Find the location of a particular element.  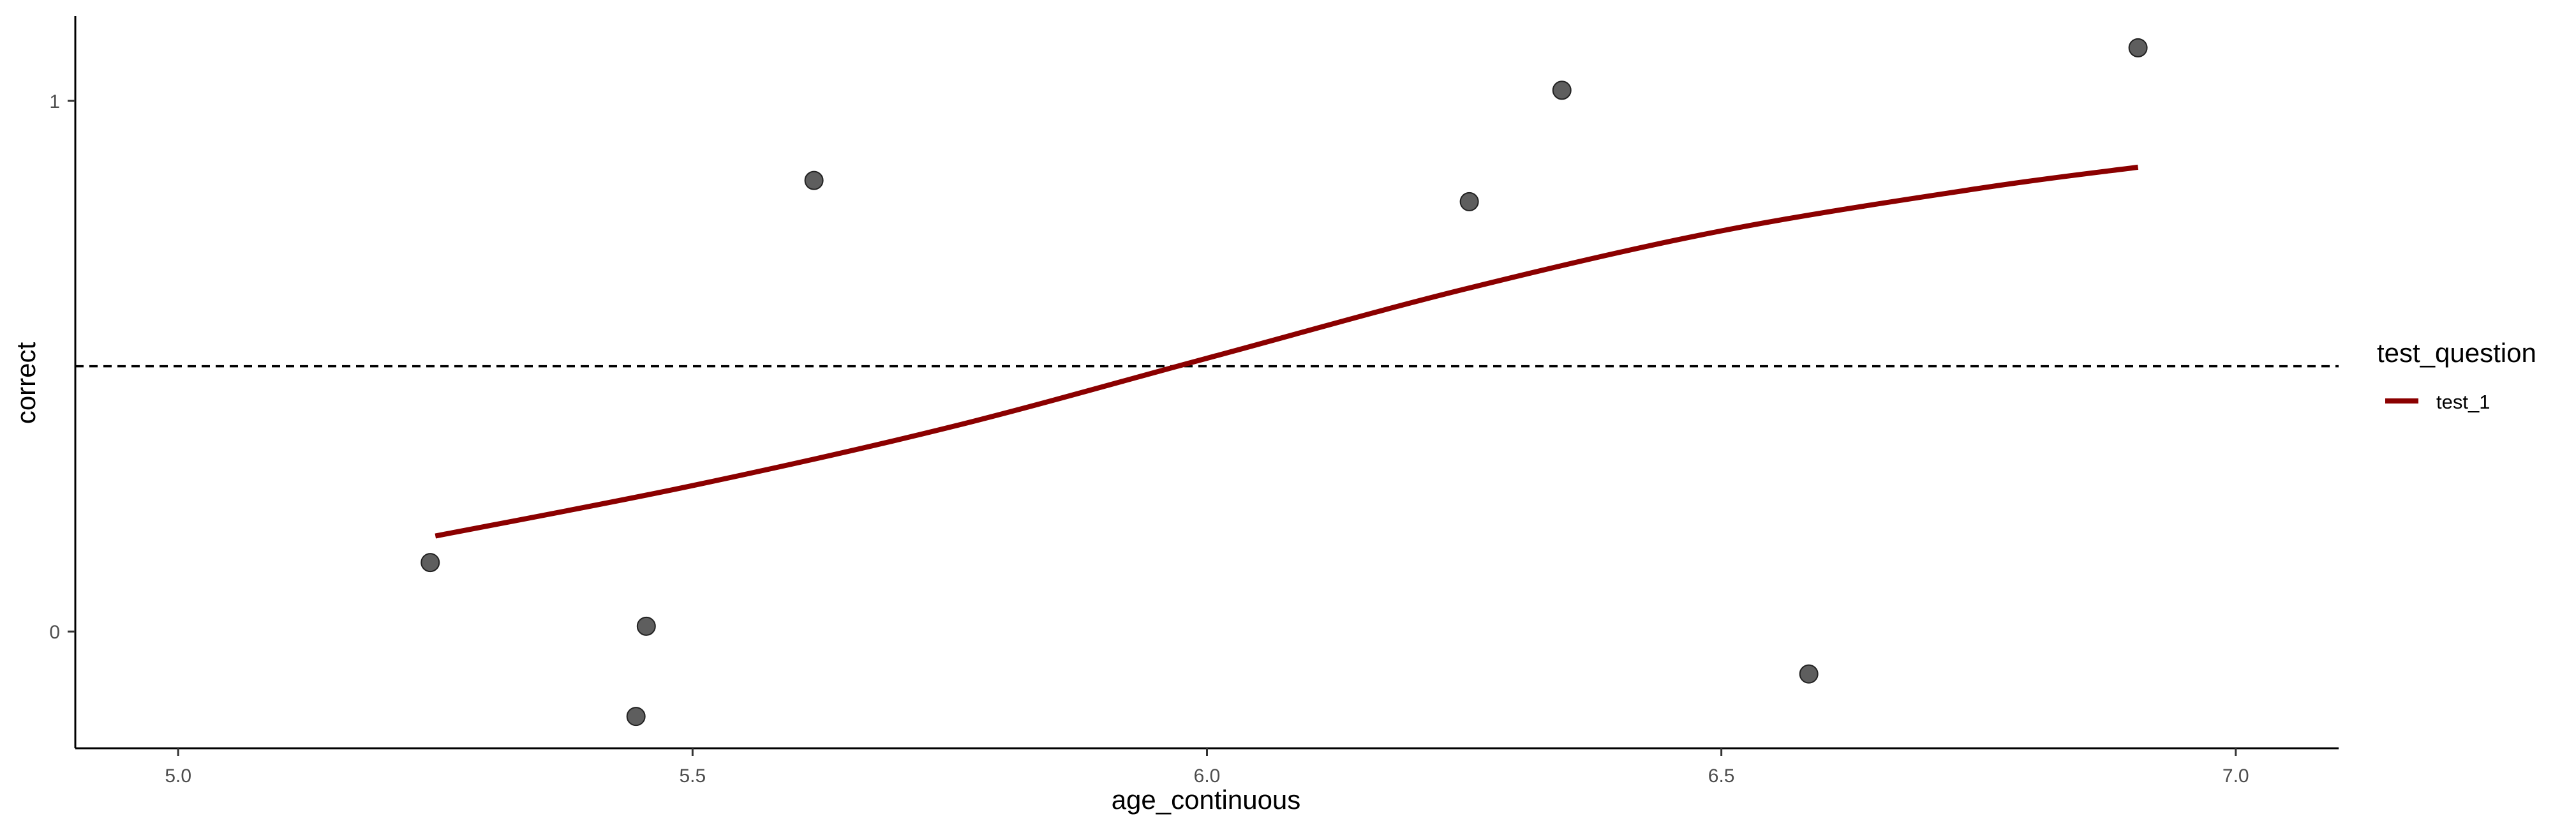

x-tick-label: 6.5 is located at coordinates (1721, 776).